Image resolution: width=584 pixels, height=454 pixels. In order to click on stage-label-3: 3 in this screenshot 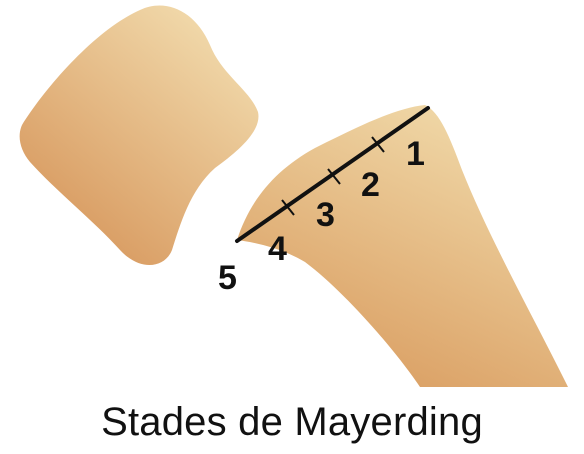, I will do `click(325, 215)`.